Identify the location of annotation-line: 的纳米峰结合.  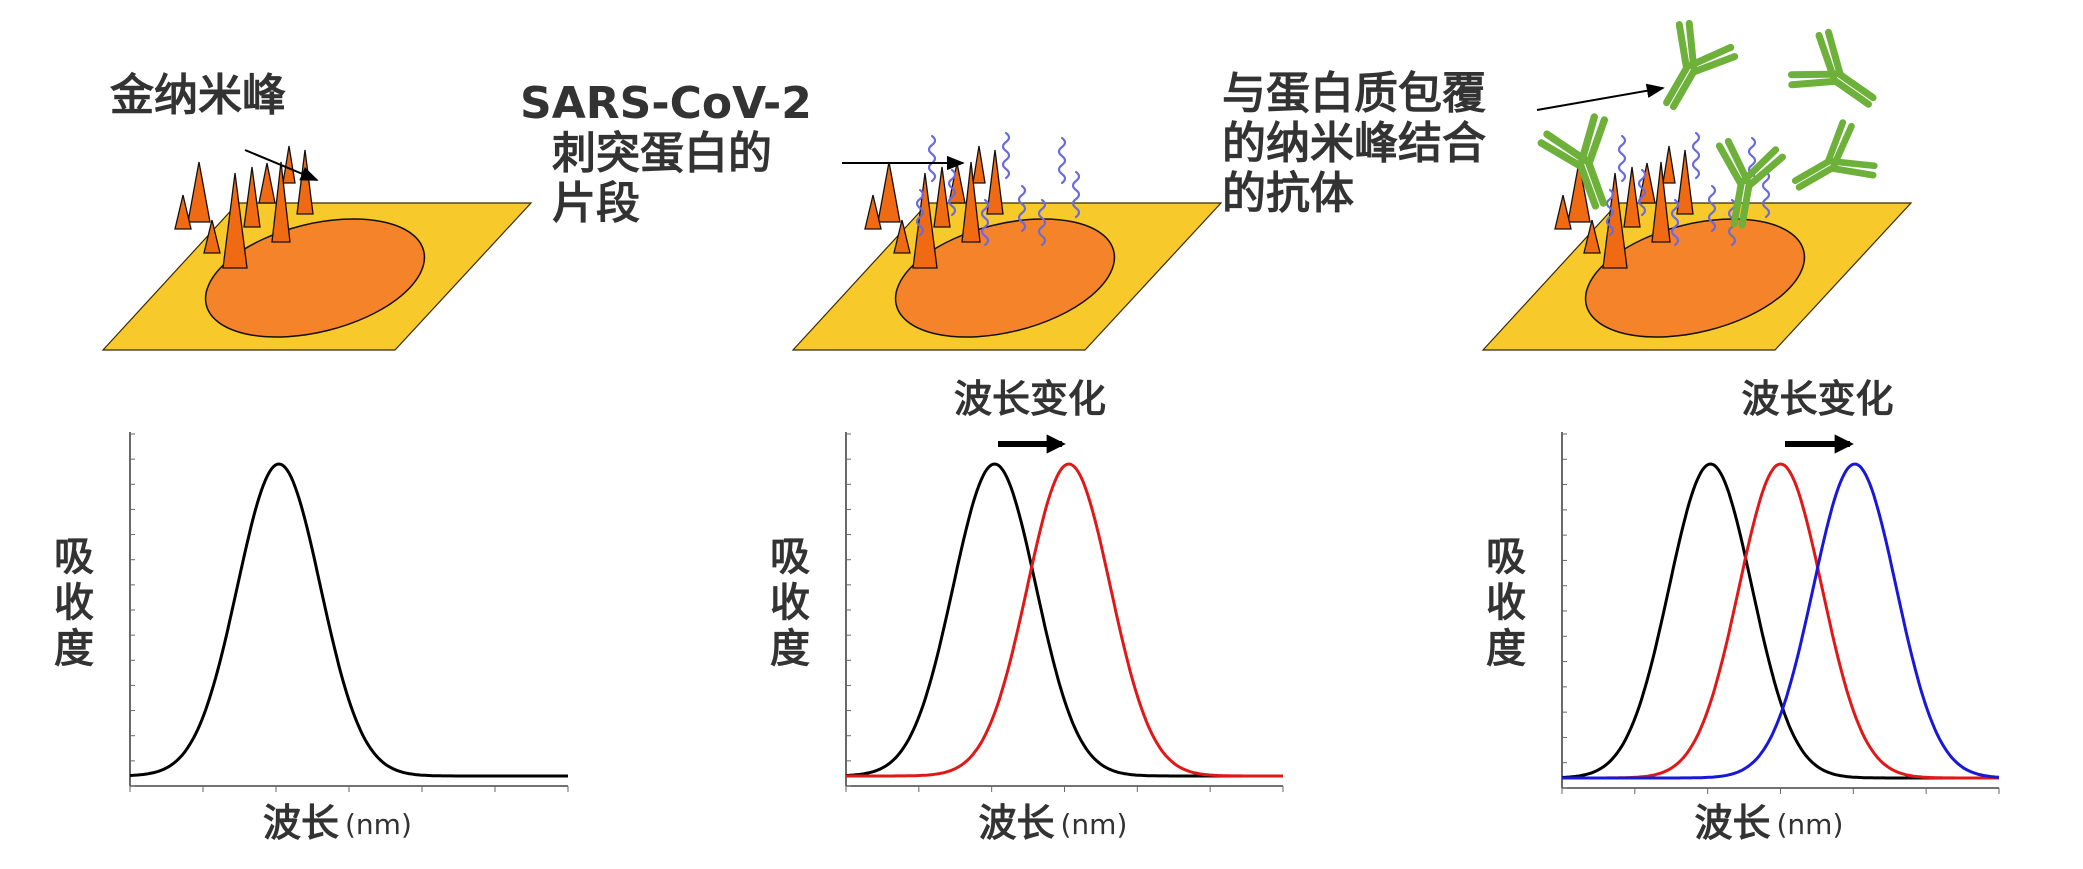
(1354, 143).